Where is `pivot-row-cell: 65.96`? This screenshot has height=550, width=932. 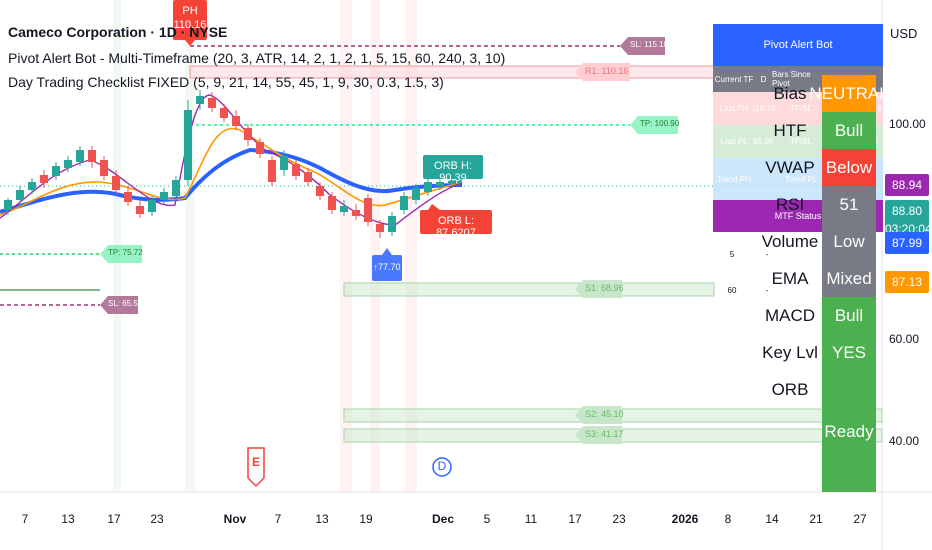
pivot-row-cell: 65.96 is located at coordinates (763, 141).